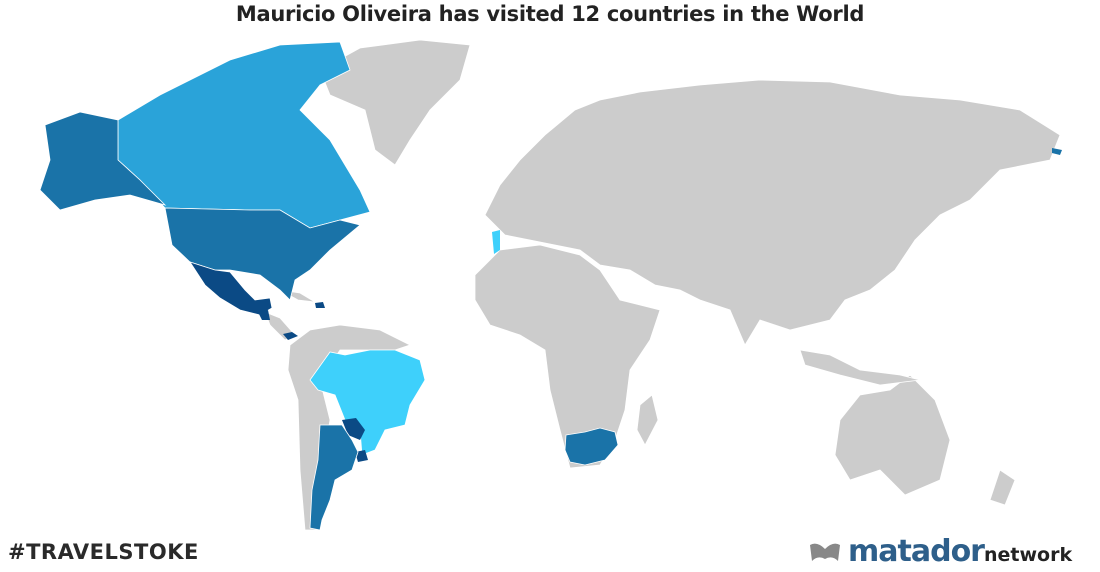  I want to click on madagascar, so click(647, 420).